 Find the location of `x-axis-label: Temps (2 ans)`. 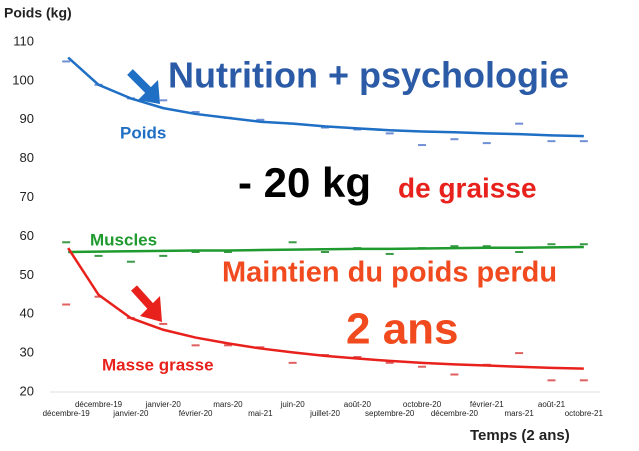

x-axis-label: Temps (2 ans) is located at coordinates (520, 435).